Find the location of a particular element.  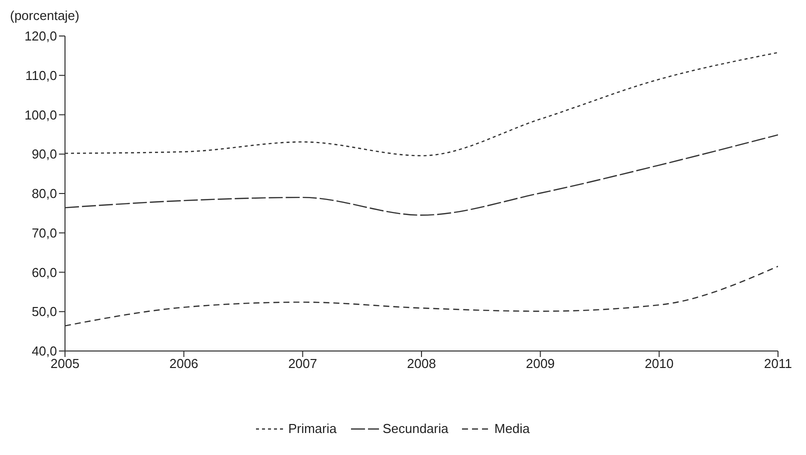

x-tick-label: 2005 is located at coordinates (65, 364).